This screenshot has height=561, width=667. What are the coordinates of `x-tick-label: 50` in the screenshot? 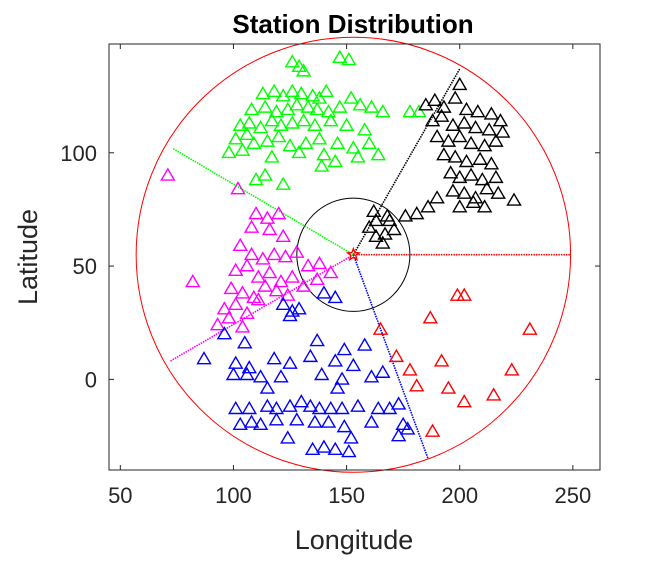 It's located at (120, 495).